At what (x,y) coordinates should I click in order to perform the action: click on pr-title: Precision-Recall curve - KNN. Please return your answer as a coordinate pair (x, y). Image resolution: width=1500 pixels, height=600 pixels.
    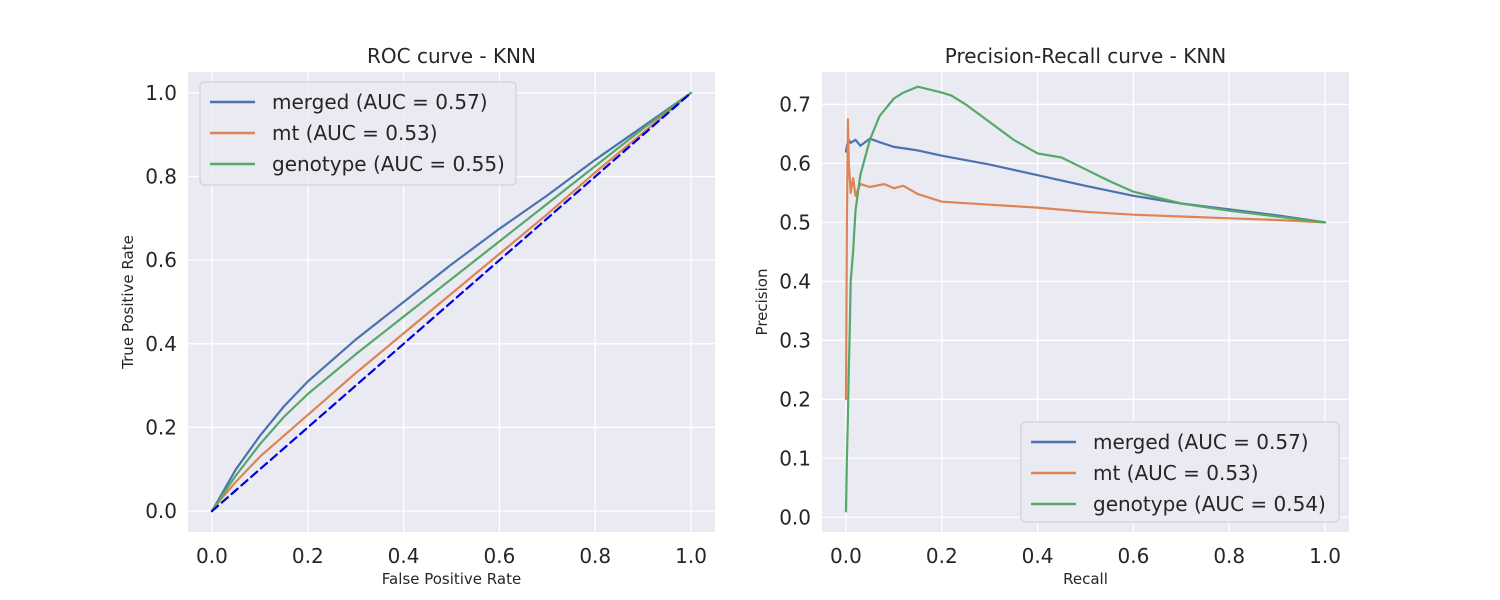
    Looking at the image, I should click on (1085, 56).